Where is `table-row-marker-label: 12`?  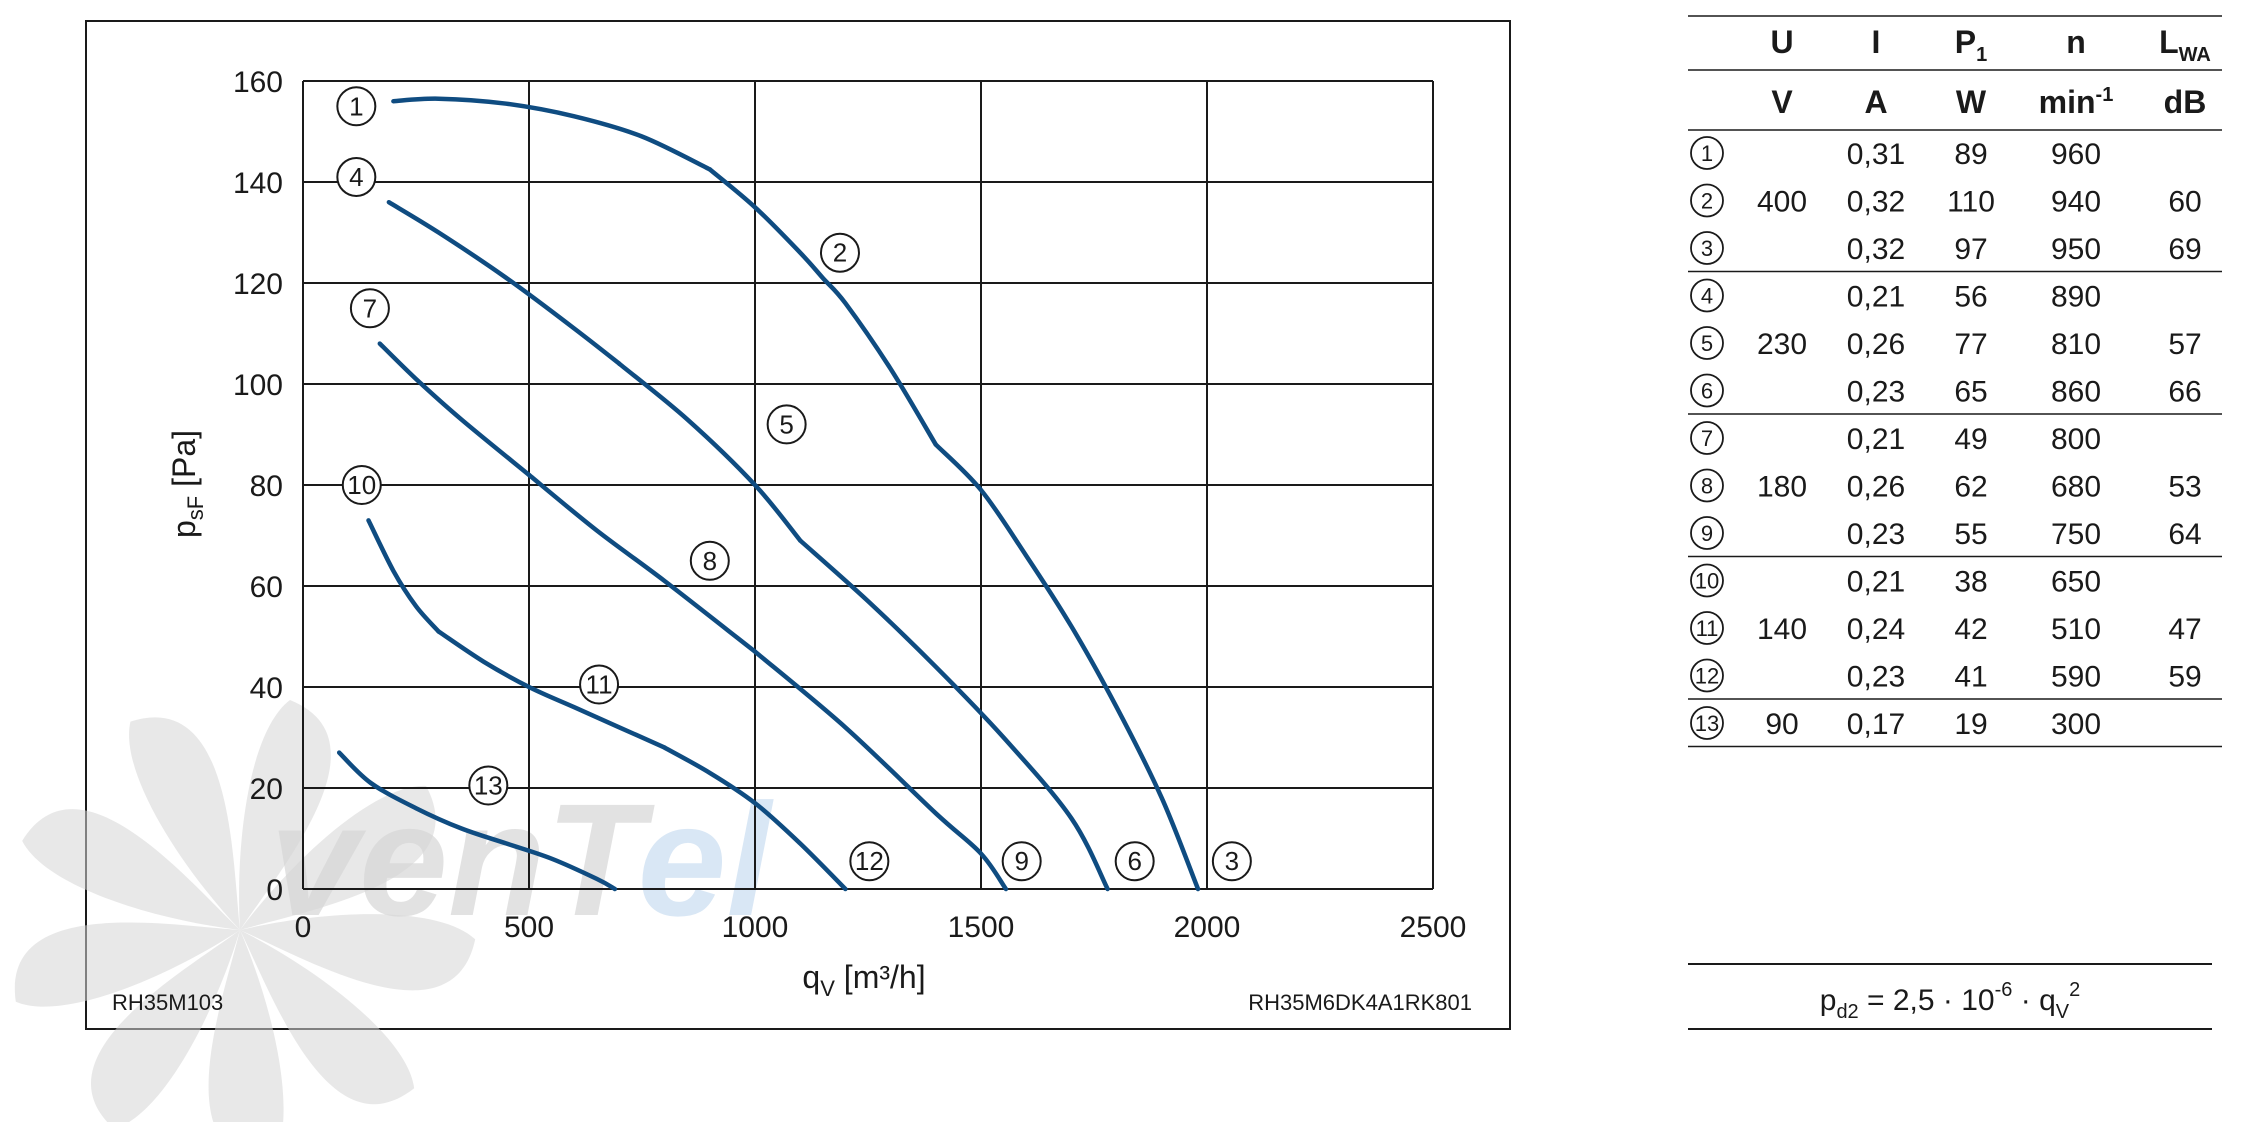 table-row-marker-label: 12 is located at coordinates (1707, 676).